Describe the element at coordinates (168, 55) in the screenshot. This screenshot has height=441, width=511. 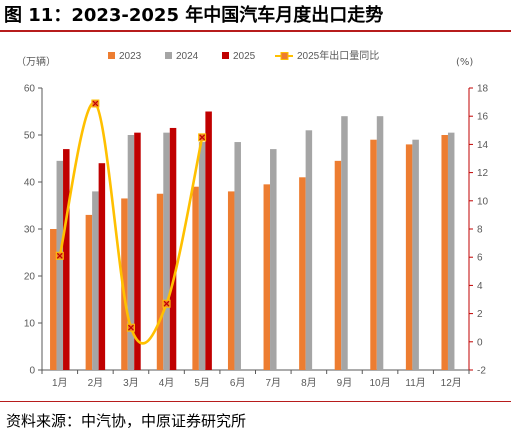
I see `legend-swatch-2024` at that location.